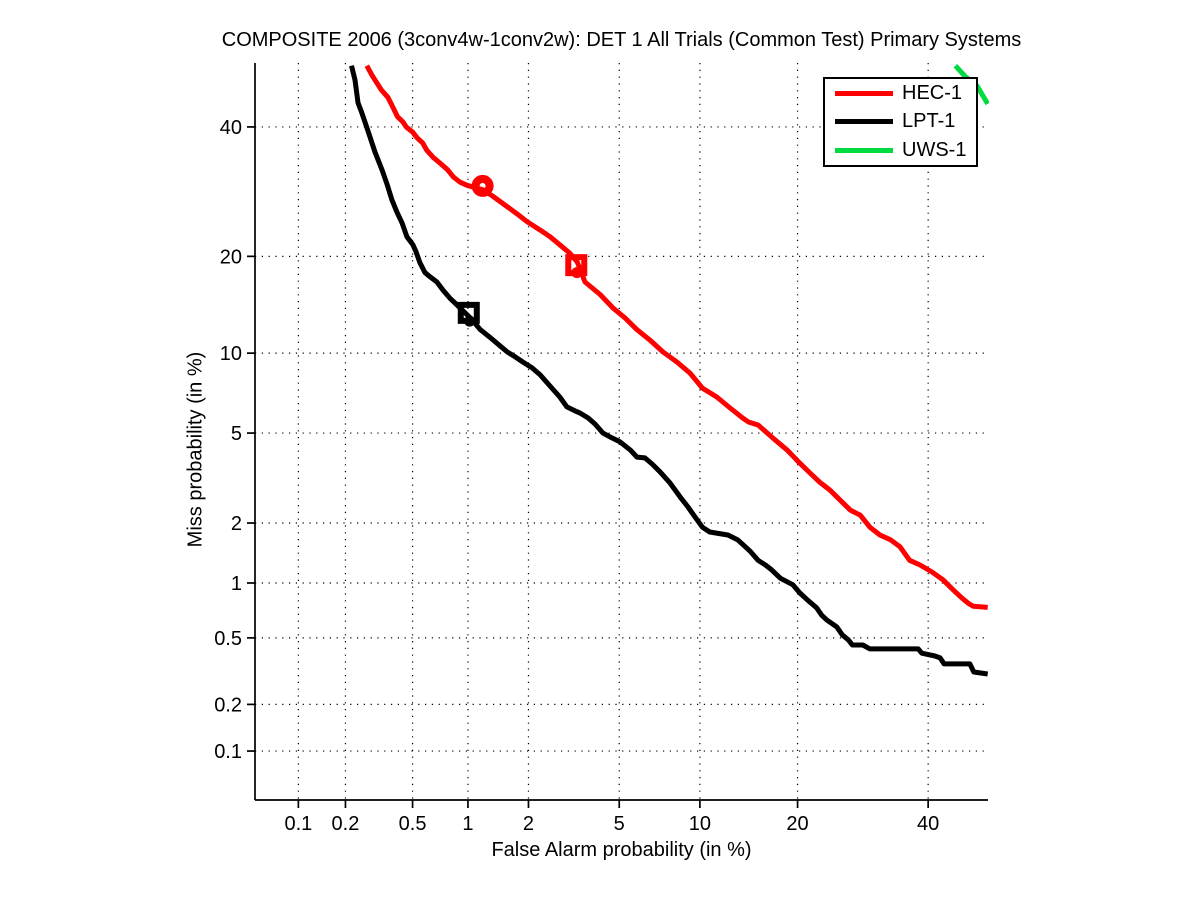  I want to click on legend-item-hec-1: HEC-1, so click(900, 93).